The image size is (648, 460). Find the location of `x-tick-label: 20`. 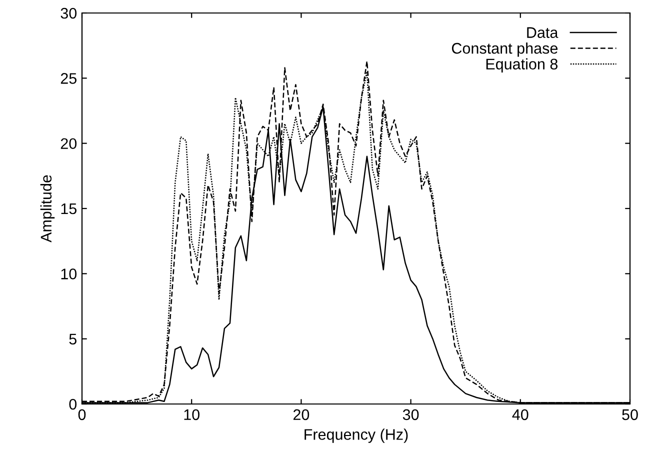

x-tick-label: 20 is located at coordinates (301, 414).